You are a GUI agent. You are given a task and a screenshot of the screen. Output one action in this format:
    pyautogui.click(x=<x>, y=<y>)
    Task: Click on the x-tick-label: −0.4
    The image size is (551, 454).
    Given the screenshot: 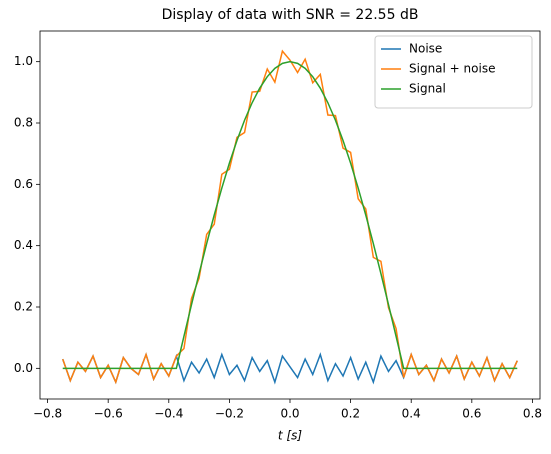 What is the action you would take?
    pyautogui.click(x=168, y=414)
    